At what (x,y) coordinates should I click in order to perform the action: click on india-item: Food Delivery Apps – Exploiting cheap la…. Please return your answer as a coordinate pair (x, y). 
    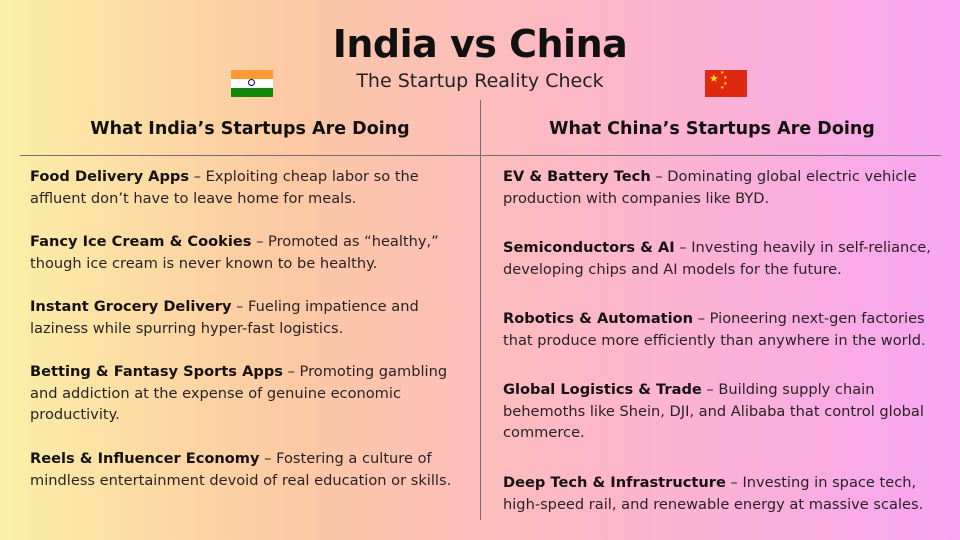
    Looking at the image, I should click on (252, 187).